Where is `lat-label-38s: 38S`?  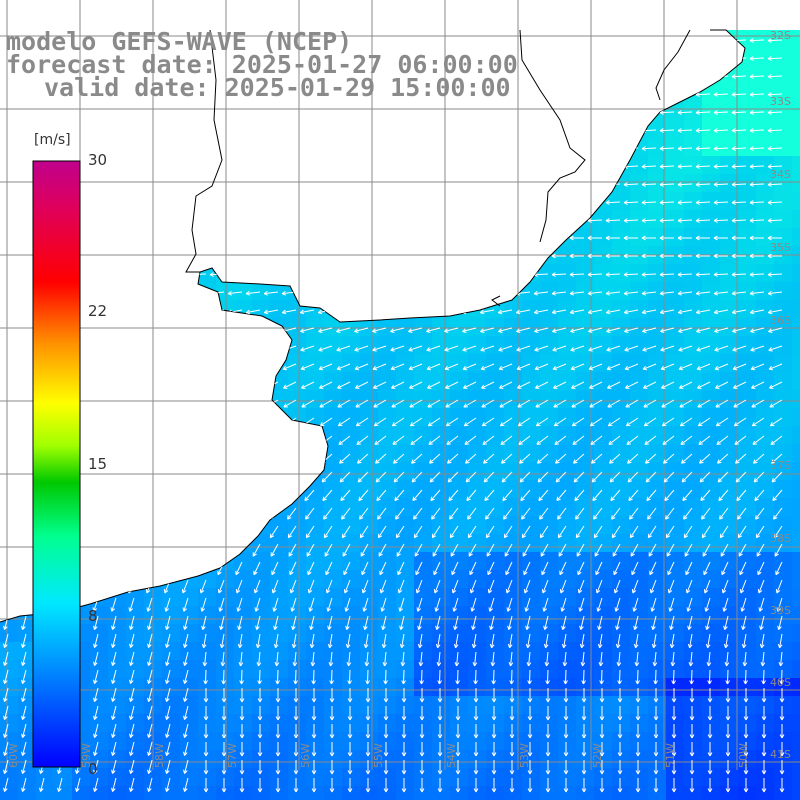
lat-label-38s: 38S is located at coordinates (780, 538).